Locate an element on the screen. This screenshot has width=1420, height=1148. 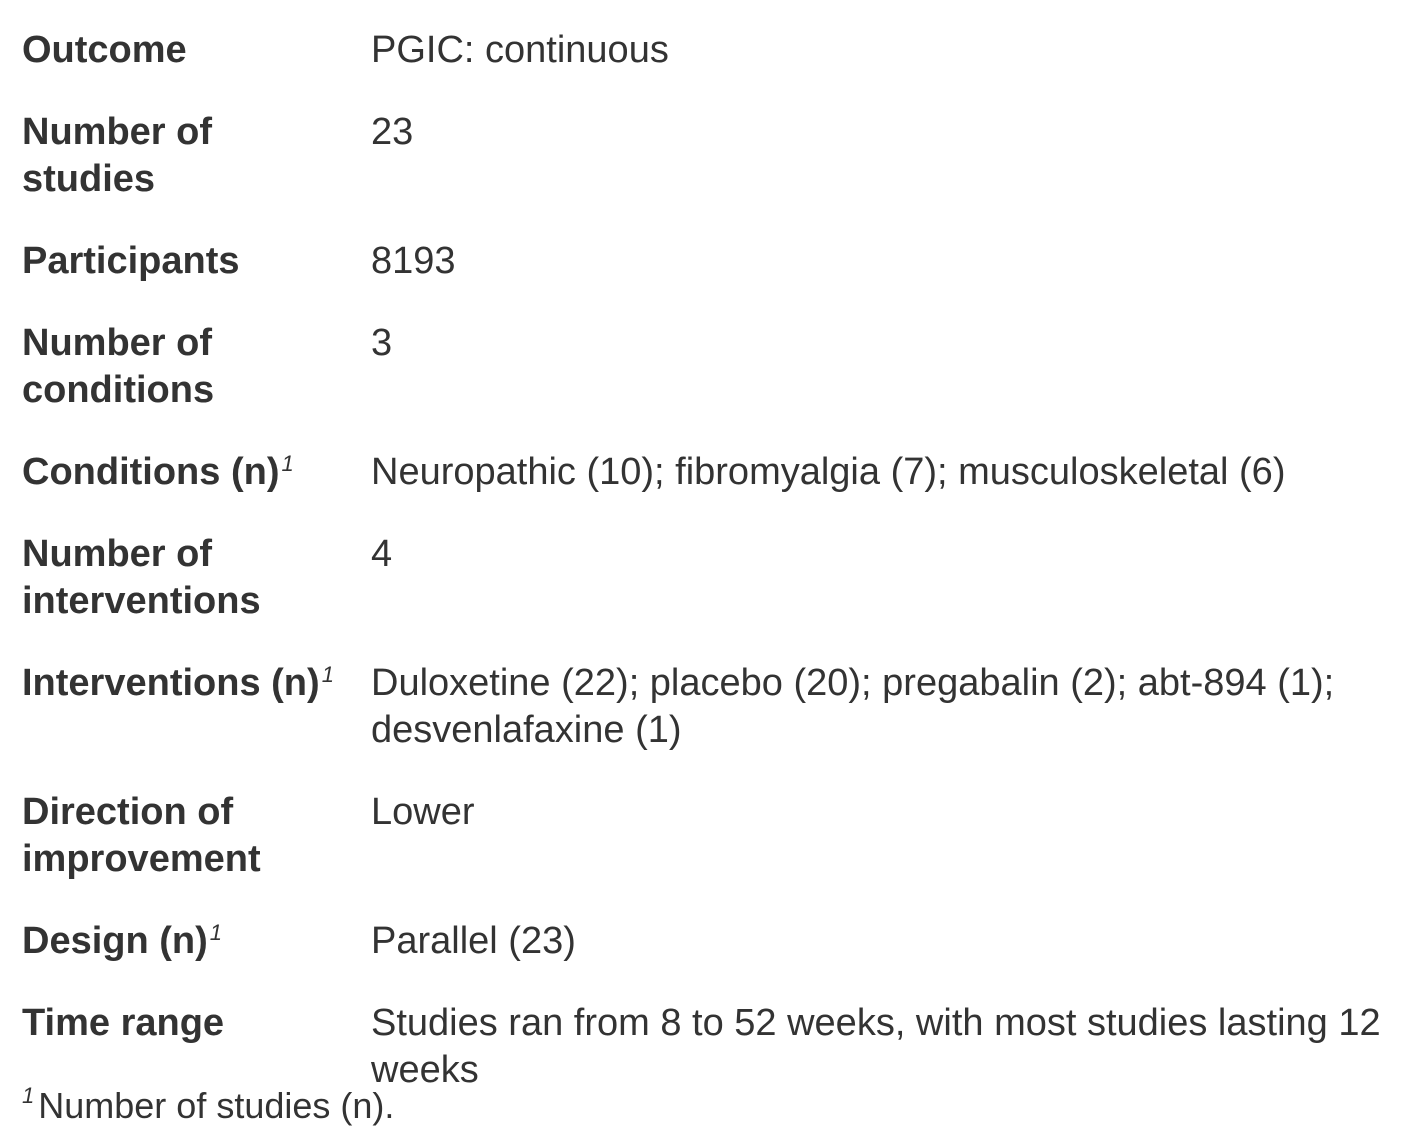
row-value: 3 is located at coordinates (382, 343).